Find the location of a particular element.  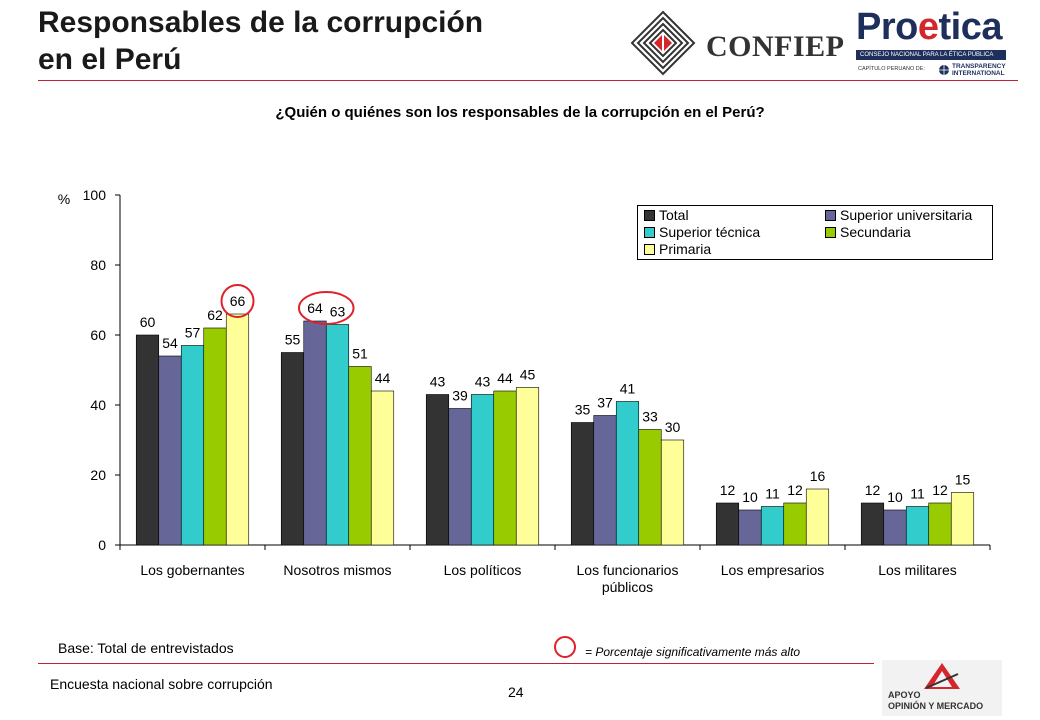

proetica-chapter: CAPÍTULO PERUANO DE: is located at coordinates (891, 69).